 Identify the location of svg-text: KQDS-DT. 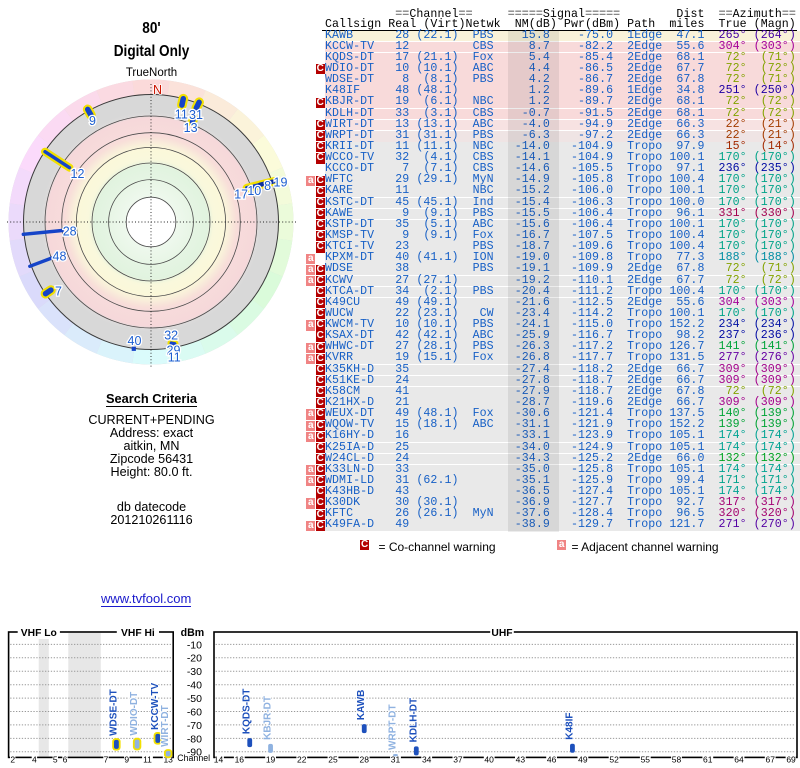
(247, 712).